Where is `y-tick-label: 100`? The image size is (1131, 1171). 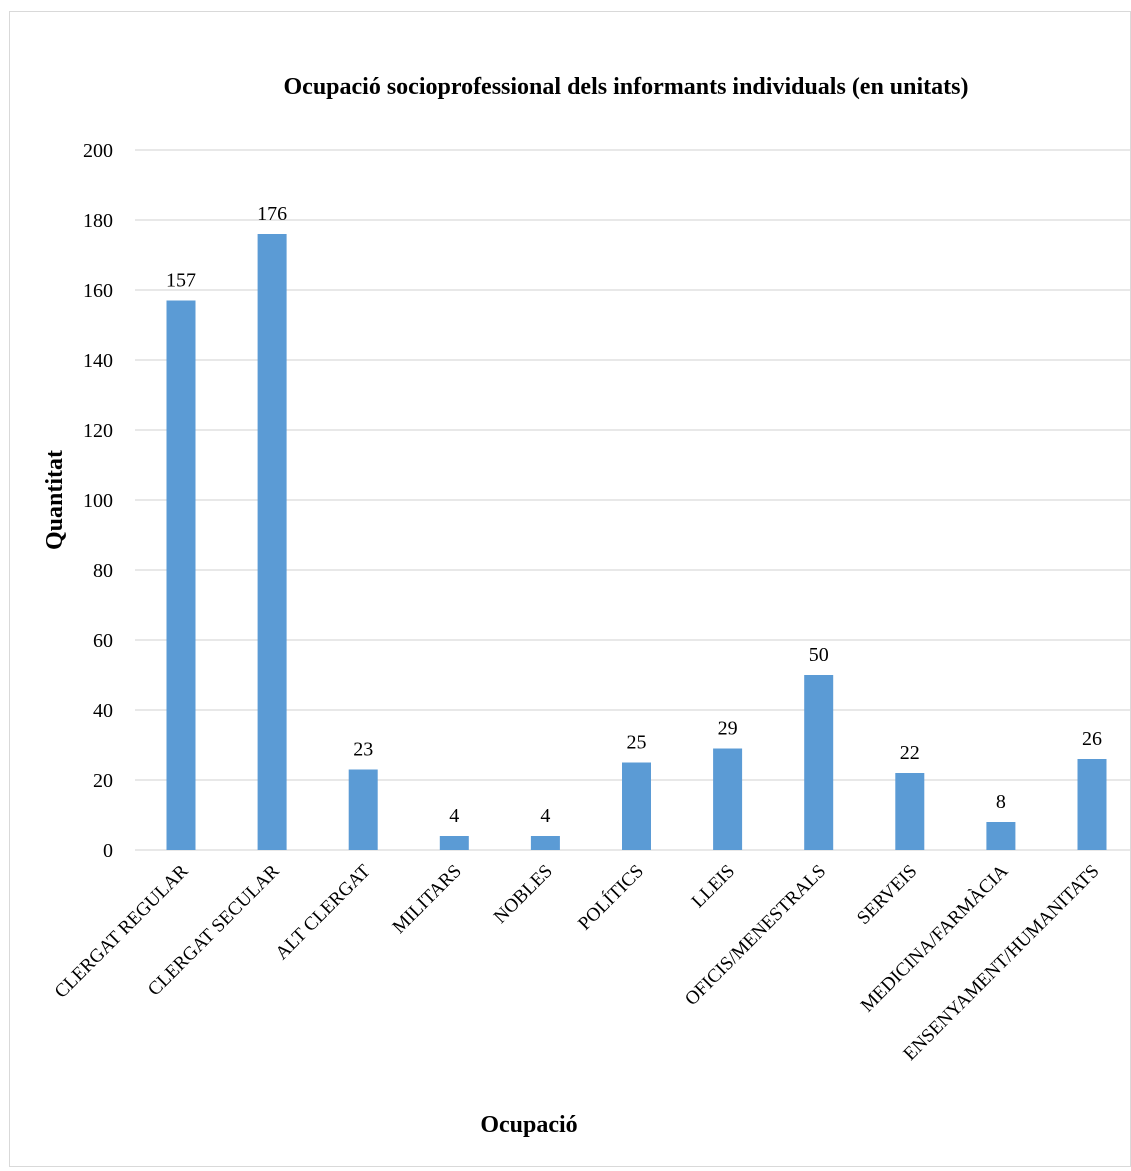
y-tick-label: 100 is located at coordinates (98, 501).